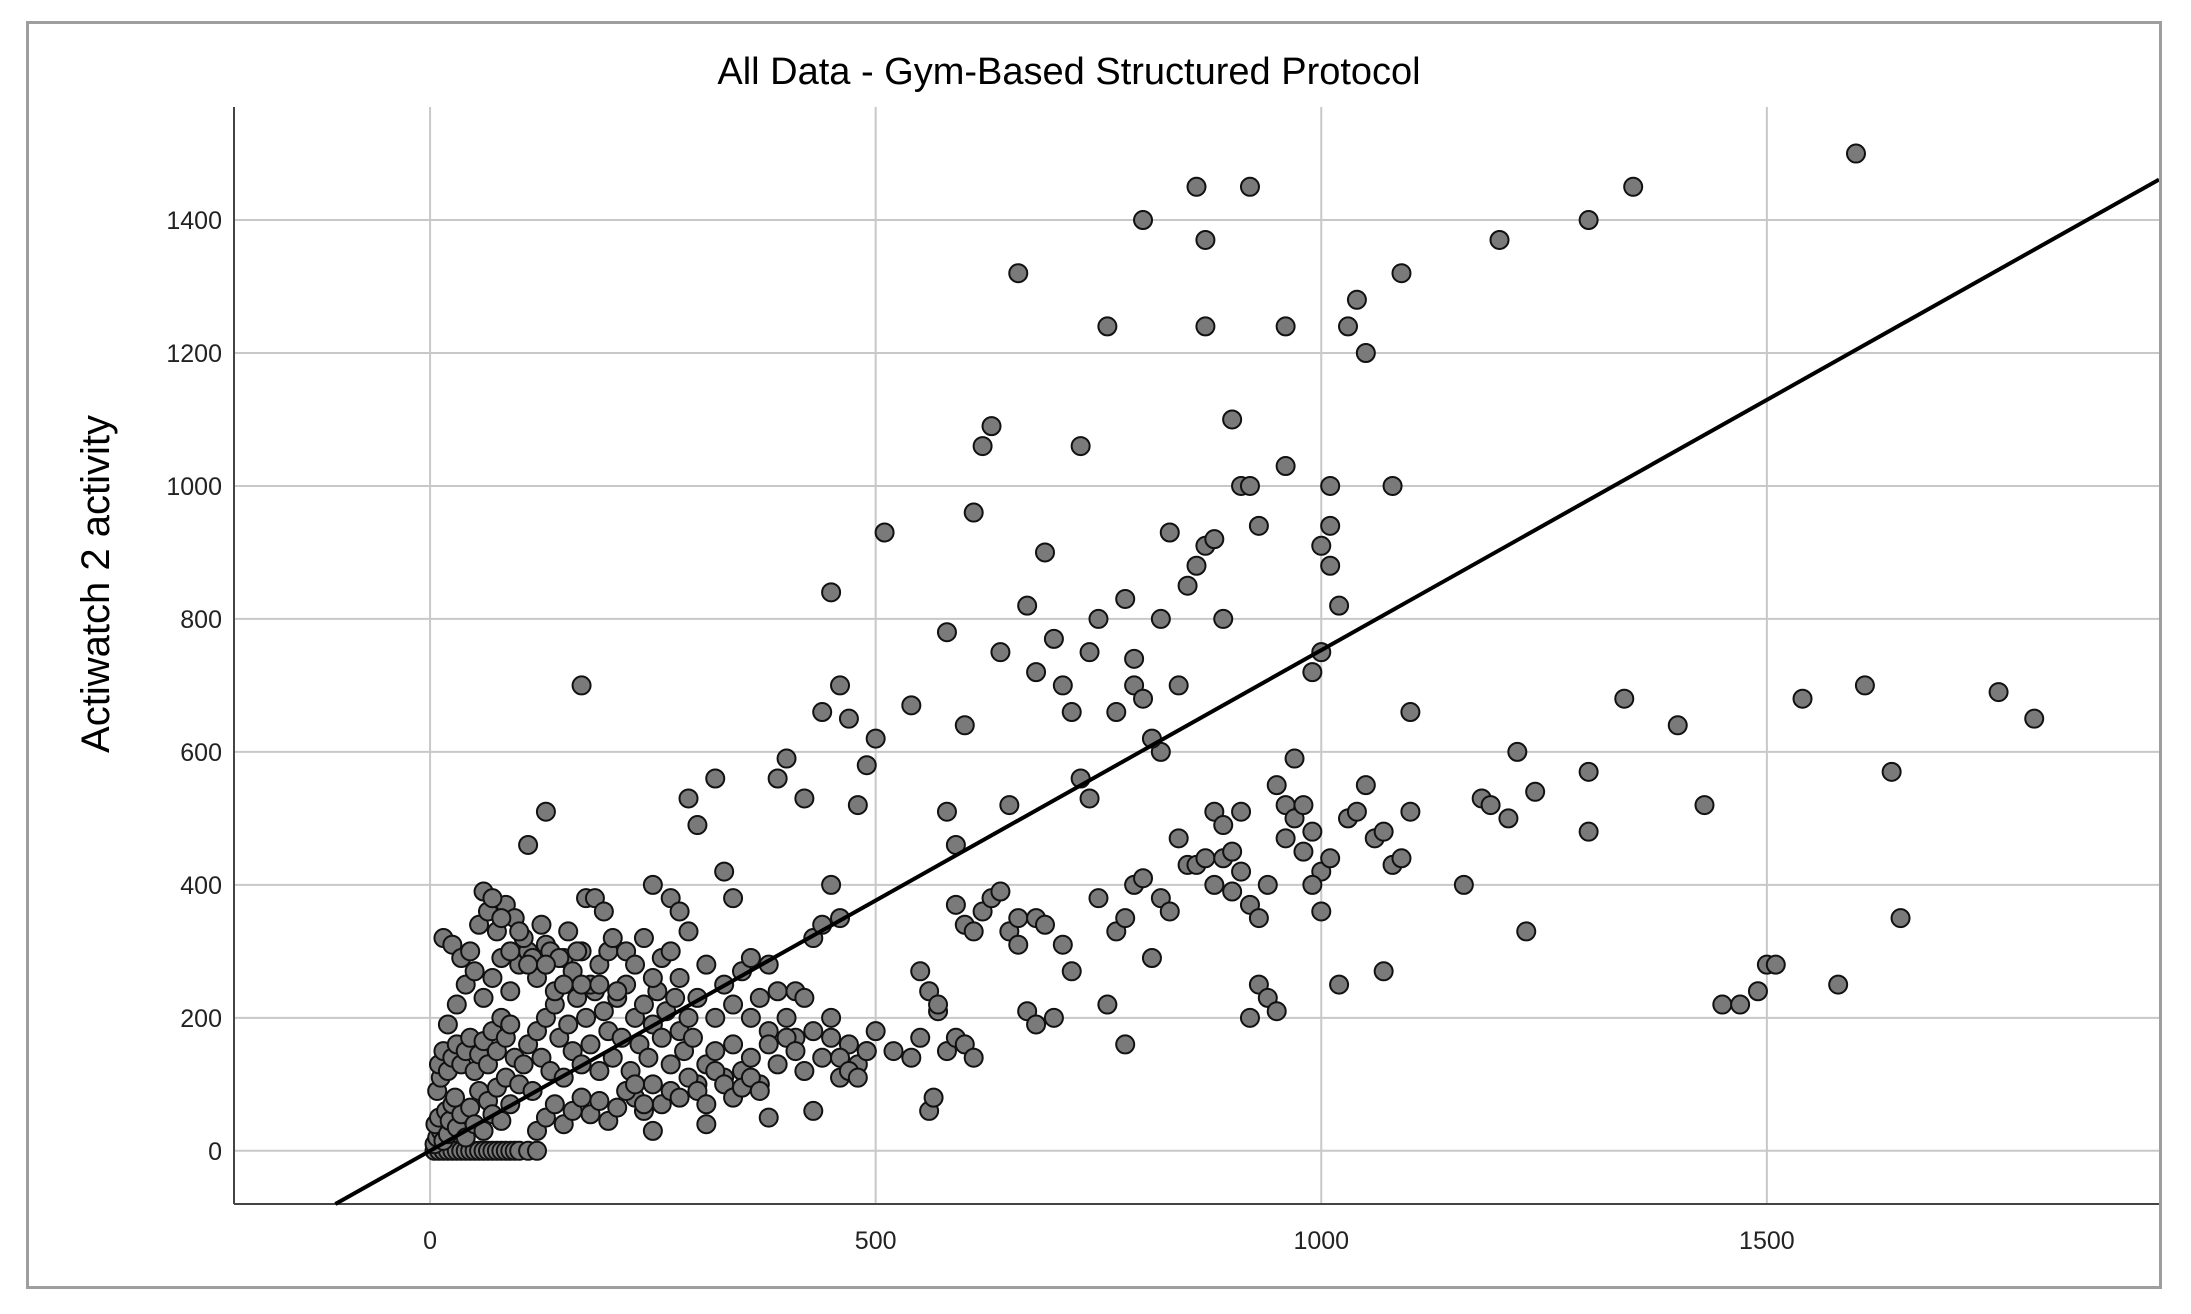 This screenshot has height=1314, width=2191. I want to click on x-tick-label: 1000, so click(1321, 1241).